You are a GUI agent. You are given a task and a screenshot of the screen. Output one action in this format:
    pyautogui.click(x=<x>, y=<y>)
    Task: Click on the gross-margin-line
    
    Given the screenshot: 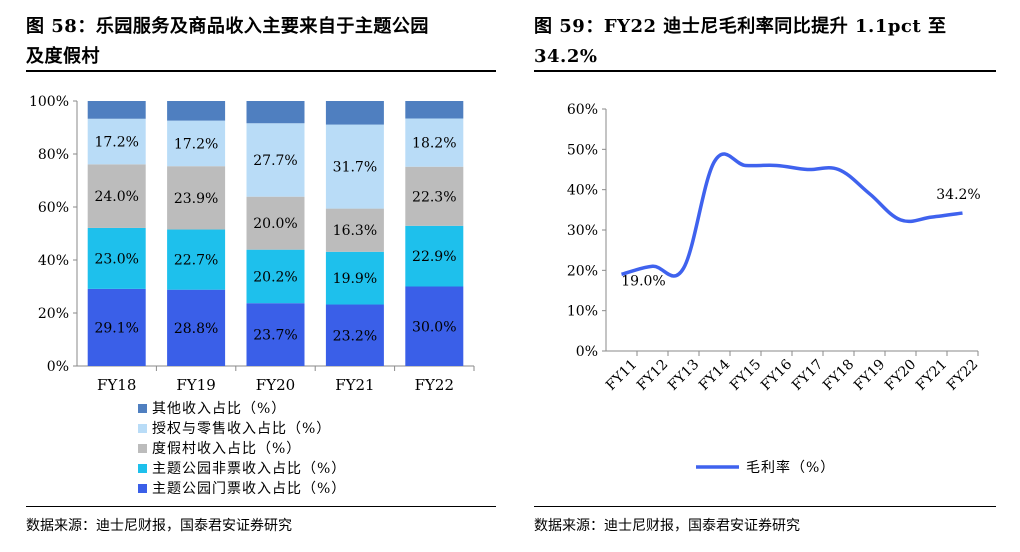 What is the action you would take?
    pyautogui.click(x=792, y=215)
    